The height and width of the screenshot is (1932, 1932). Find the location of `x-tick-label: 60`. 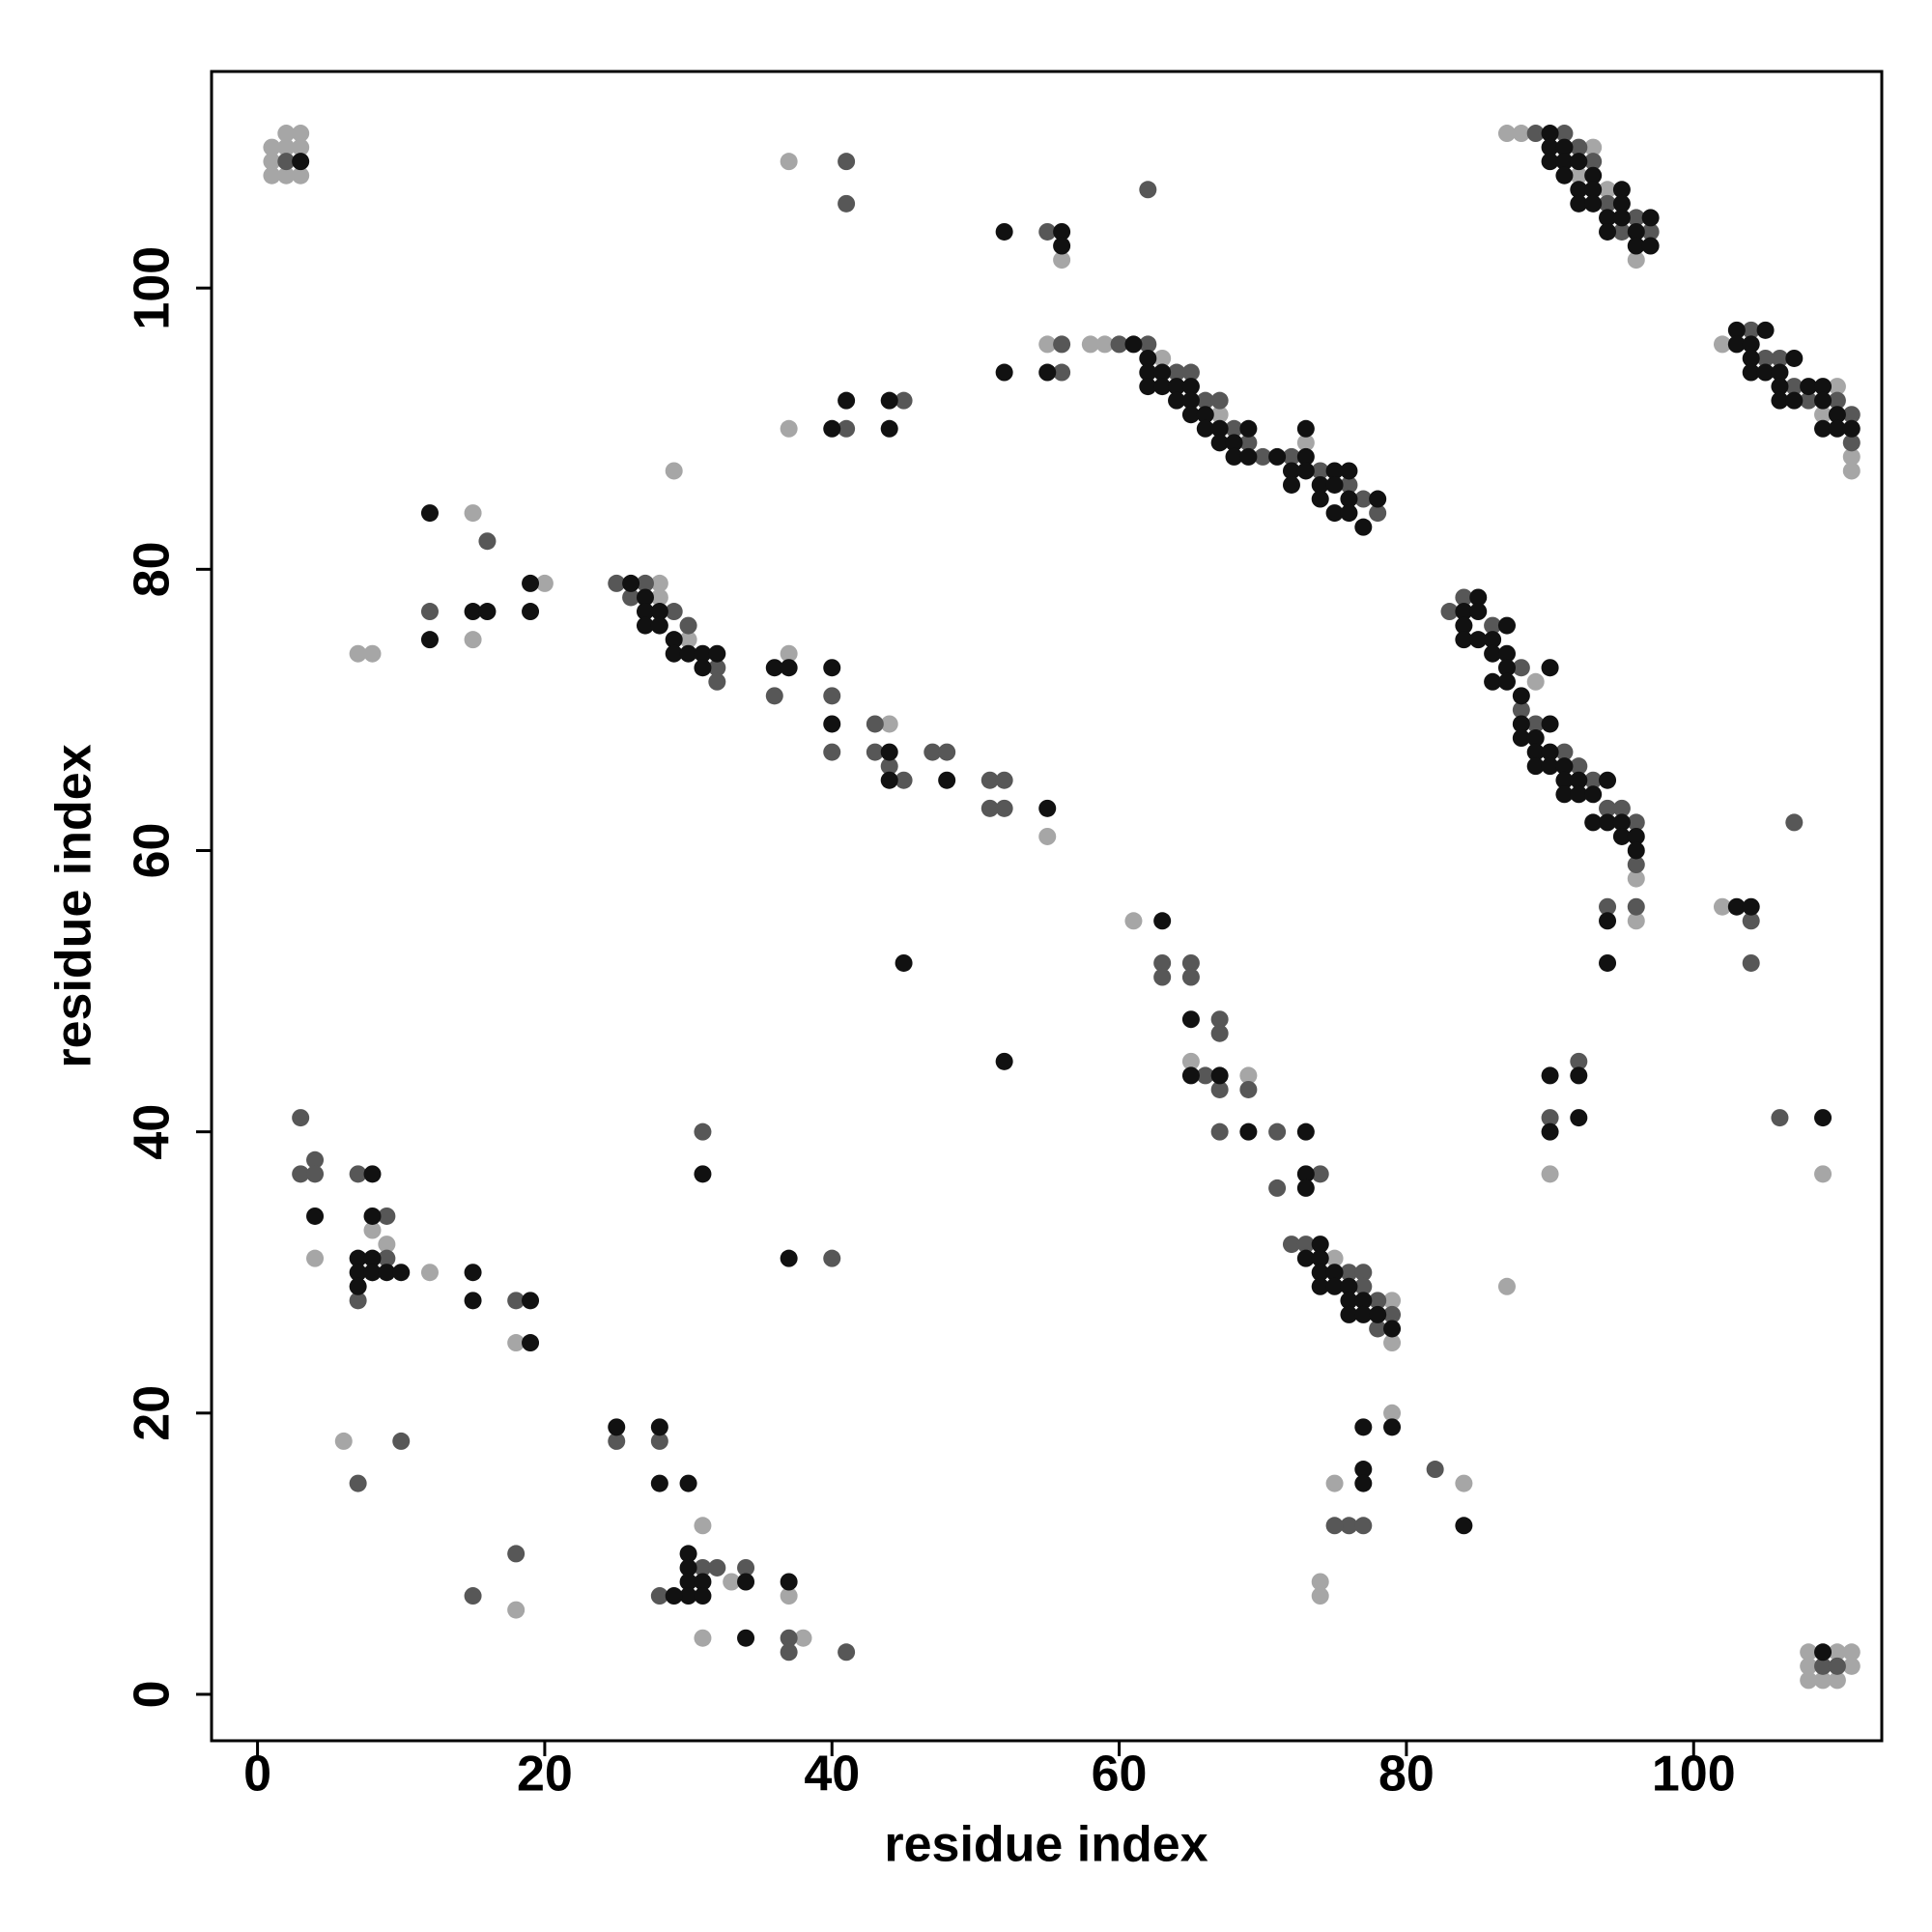

x-tick-label: 60 is located at coordinates (1120, 1775).